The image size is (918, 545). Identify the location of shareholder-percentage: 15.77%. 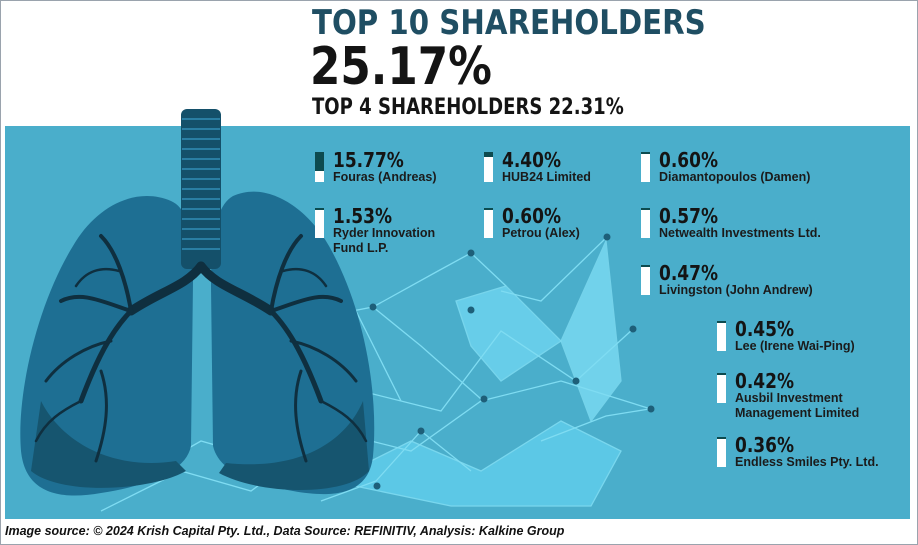
(368, 160).